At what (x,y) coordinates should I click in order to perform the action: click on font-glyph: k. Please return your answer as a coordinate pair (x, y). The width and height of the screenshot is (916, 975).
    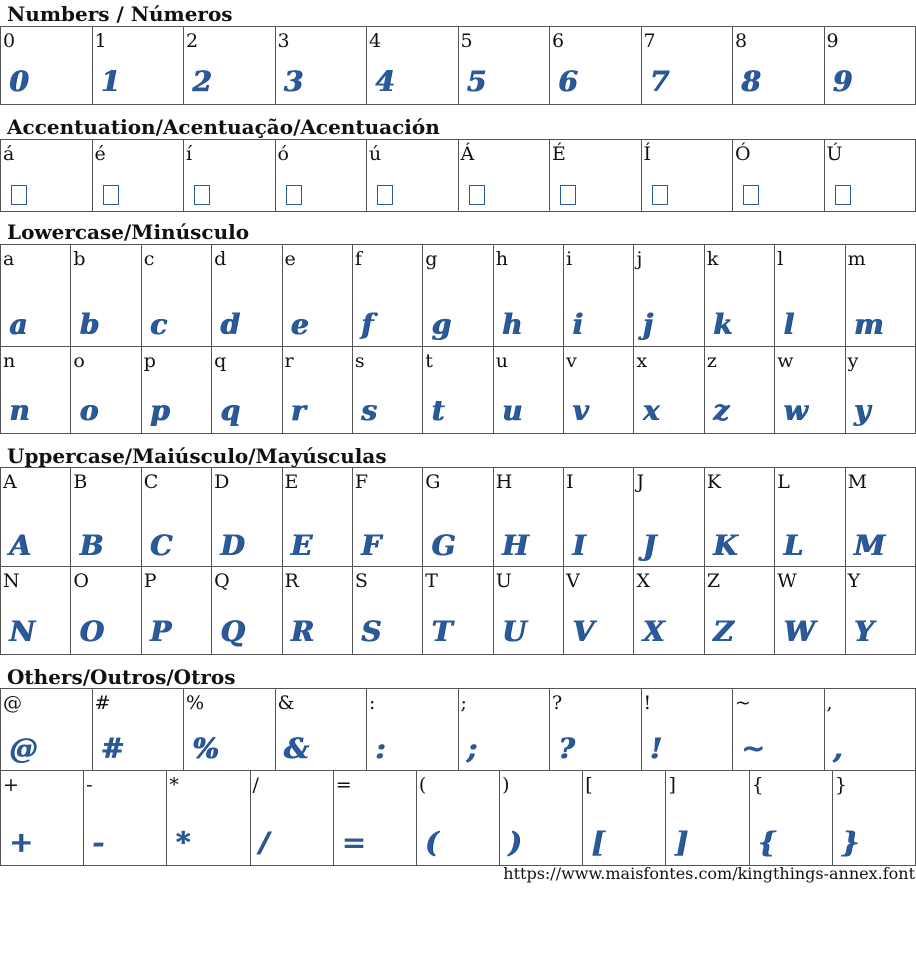
    Looking at the image, I should click on (722, 324).